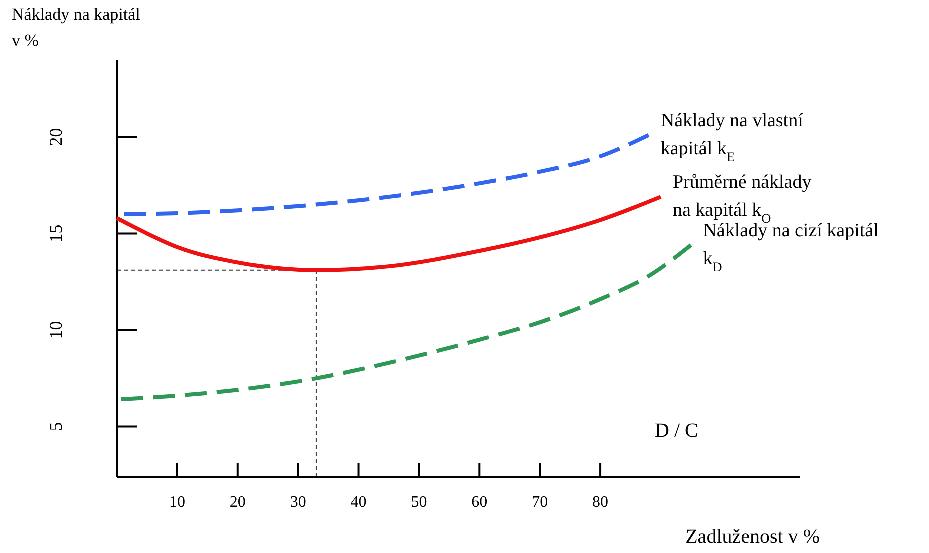  Describe the element at coordinates (480, 502) in the screenshot. I see `x-tick-label: 60` at that location.